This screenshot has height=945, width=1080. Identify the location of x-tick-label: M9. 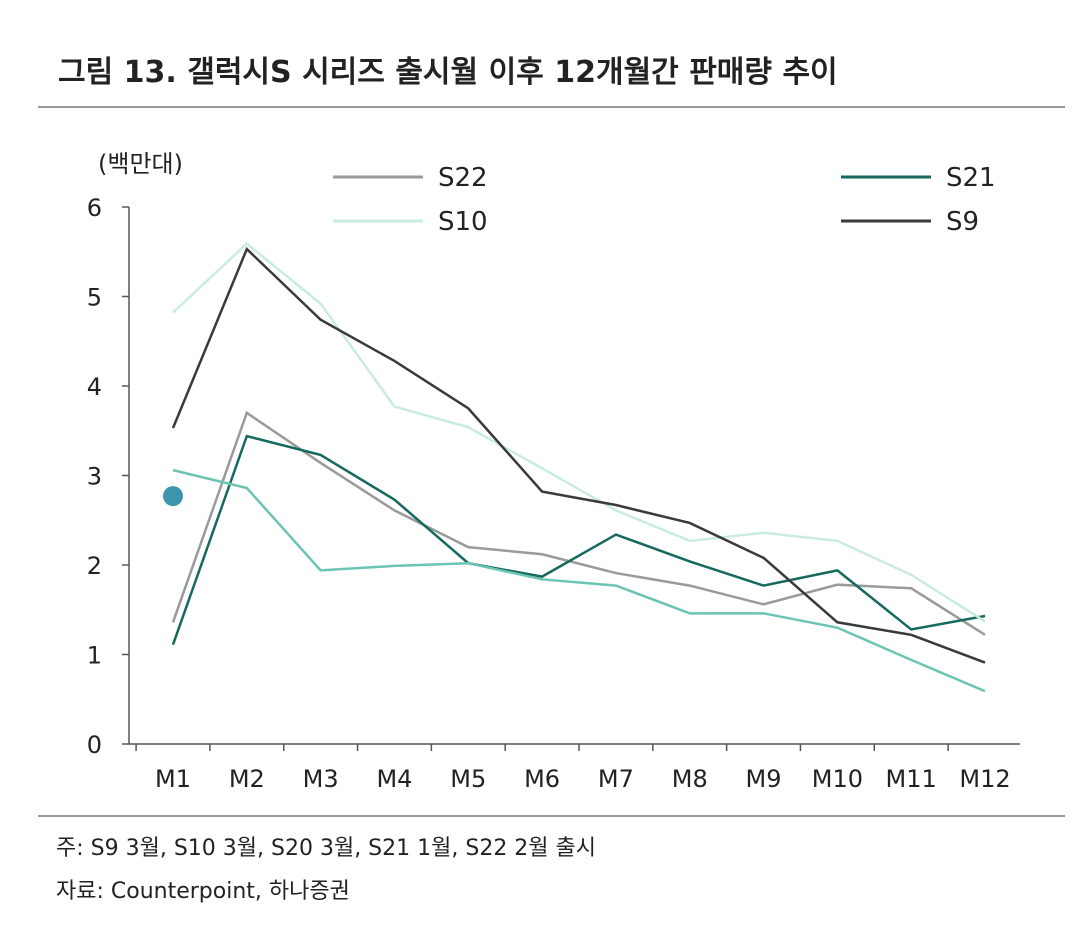
(764, 779).